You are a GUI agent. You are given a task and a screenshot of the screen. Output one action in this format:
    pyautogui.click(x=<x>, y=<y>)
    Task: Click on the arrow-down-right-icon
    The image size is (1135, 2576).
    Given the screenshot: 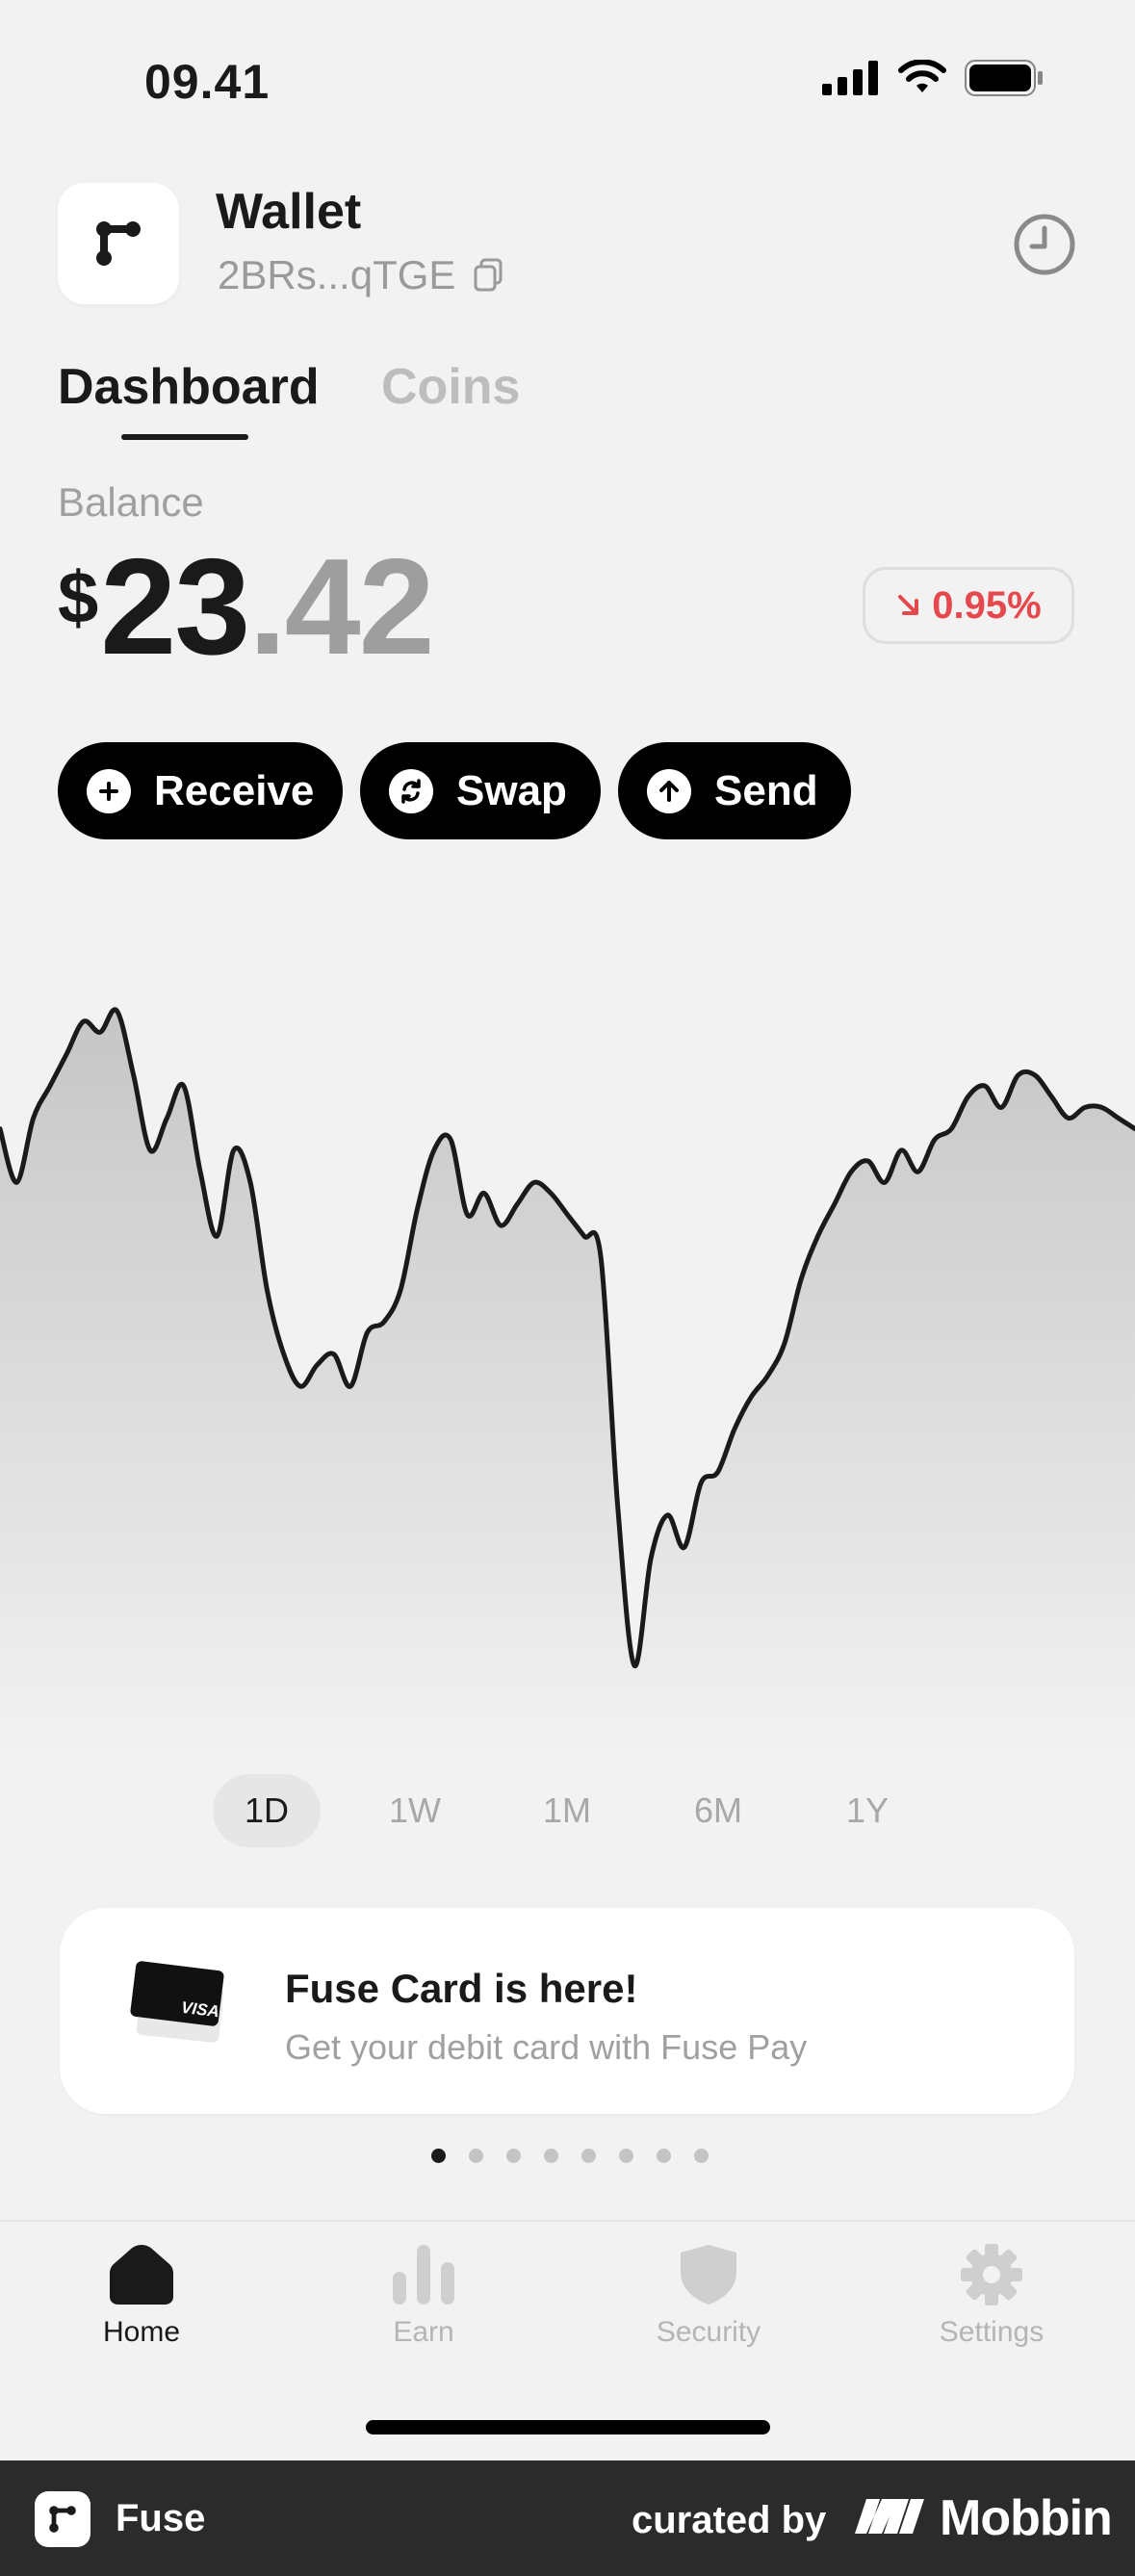 What is the action you would take?
    pyautogui.click(x=908, y=605)
    